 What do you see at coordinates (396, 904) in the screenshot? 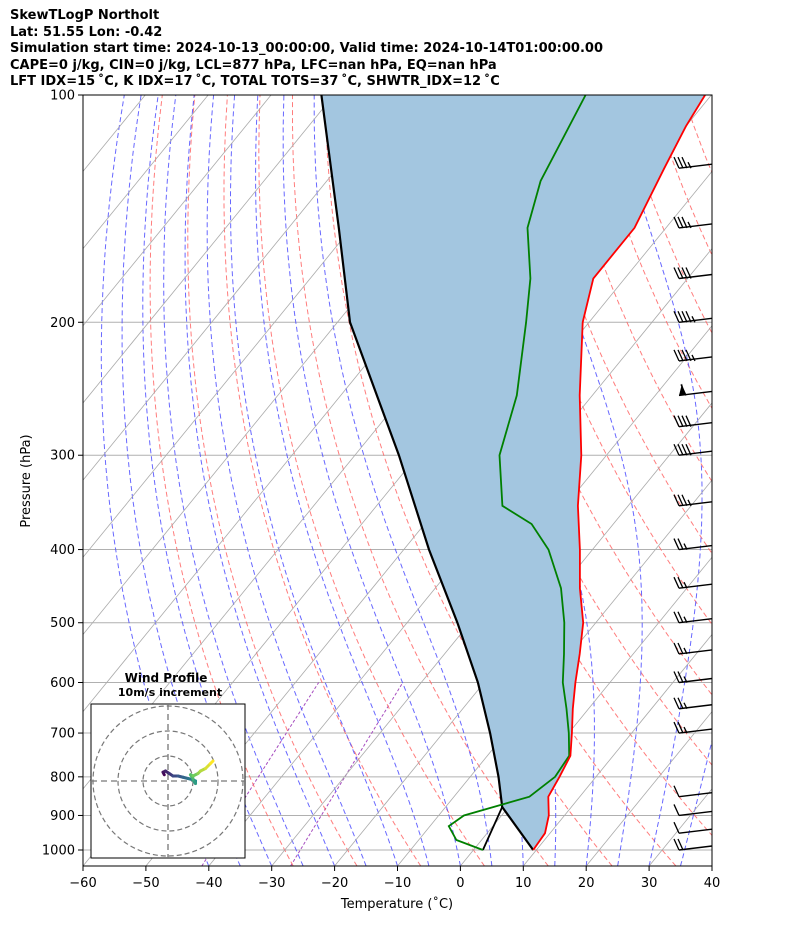
I see `x-axis-title: Temperature (˚C)` at bounding box center [396, 904].